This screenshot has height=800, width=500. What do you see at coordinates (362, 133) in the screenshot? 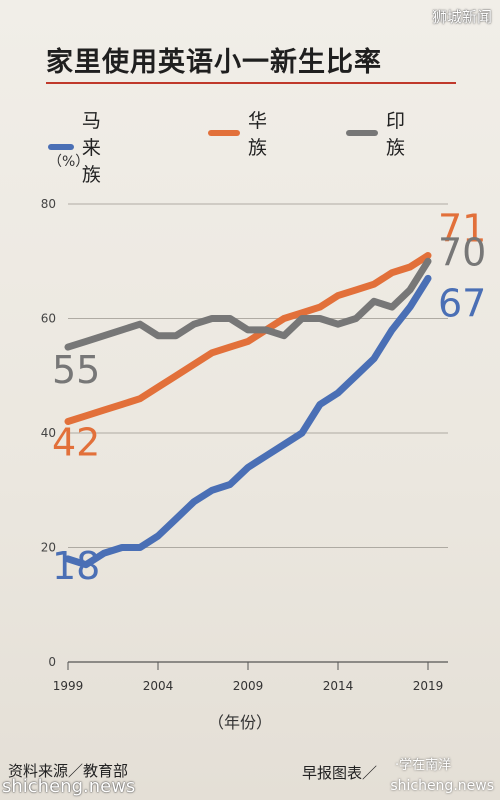
I see `legend-swatch-indian` at bounding box center [362, 133].